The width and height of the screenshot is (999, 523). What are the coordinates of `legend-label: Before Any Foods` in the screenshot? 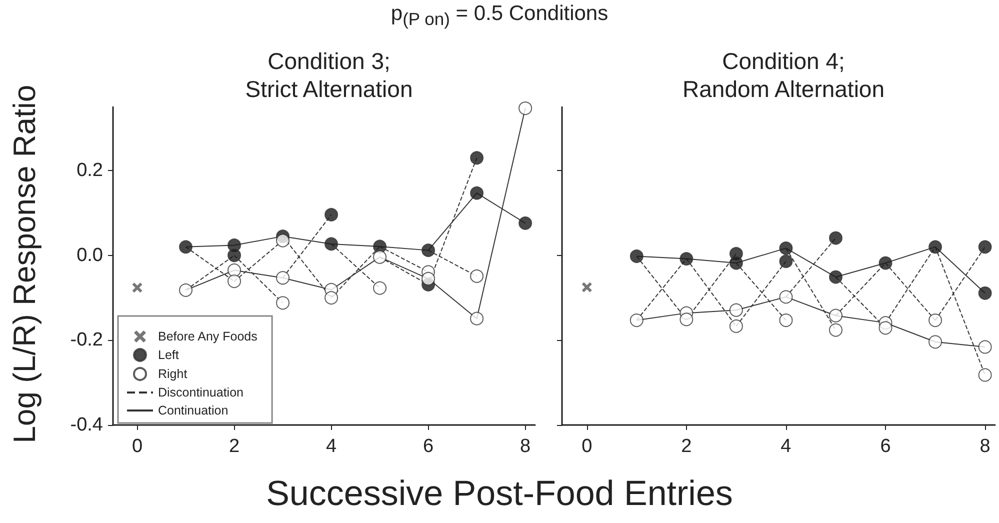 It's located at (208, 337).